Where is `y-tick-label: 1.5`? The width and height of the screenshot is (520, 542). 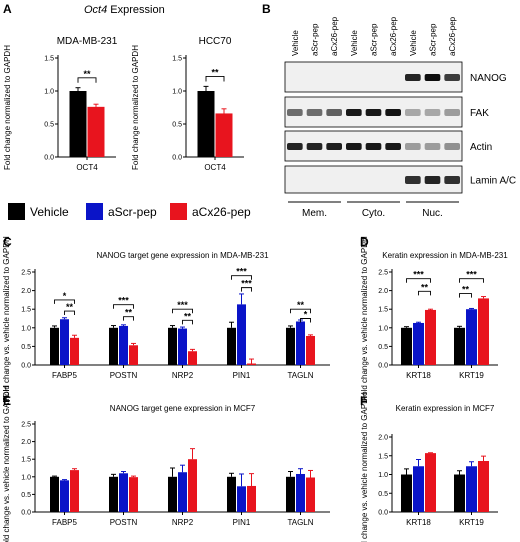 y-tick-label: 1.5 is located at coordinates (49, 59).